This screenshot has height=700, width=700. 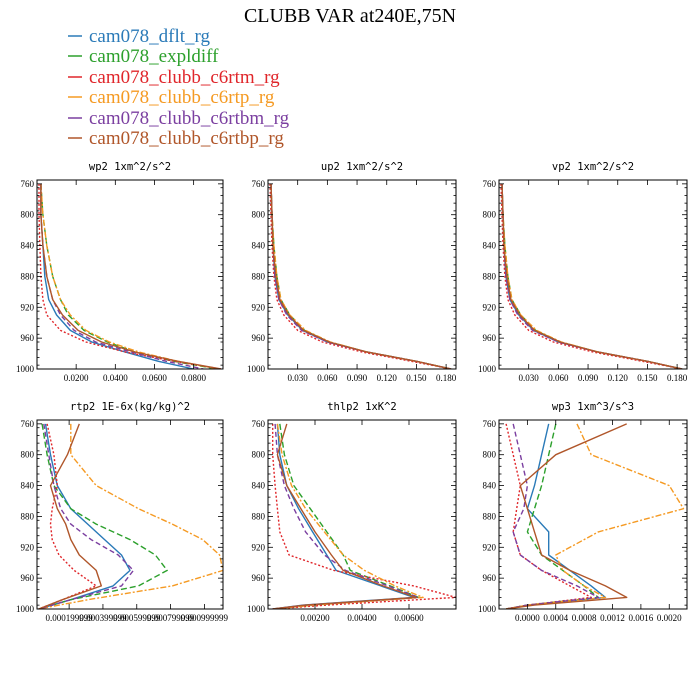 What do you see at coordinates (174, 77) in the screenshot?
I see `legend-entry: cam078_clubb_c6rtm_rg` at bounding box center [174, 77].